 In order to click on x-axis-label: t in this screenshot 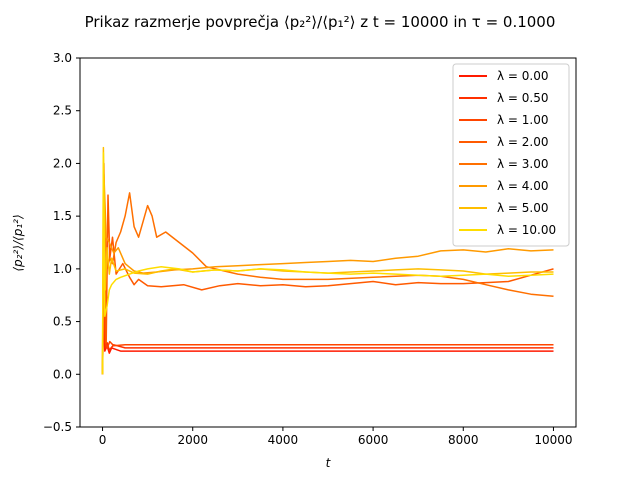, I will do `click(329, 463)`.